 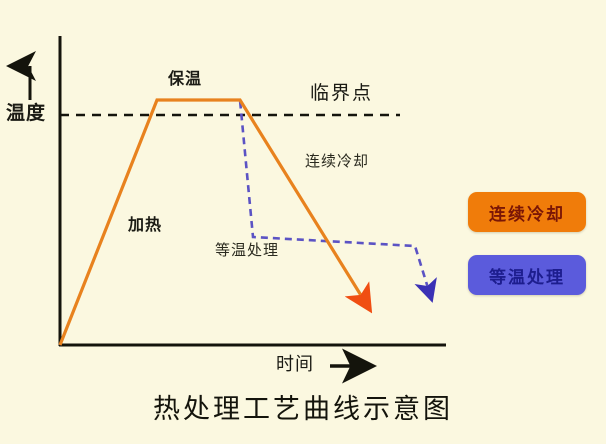 I want to click on legend: 连续冷却 等温处理, so click(x=531, y=243).